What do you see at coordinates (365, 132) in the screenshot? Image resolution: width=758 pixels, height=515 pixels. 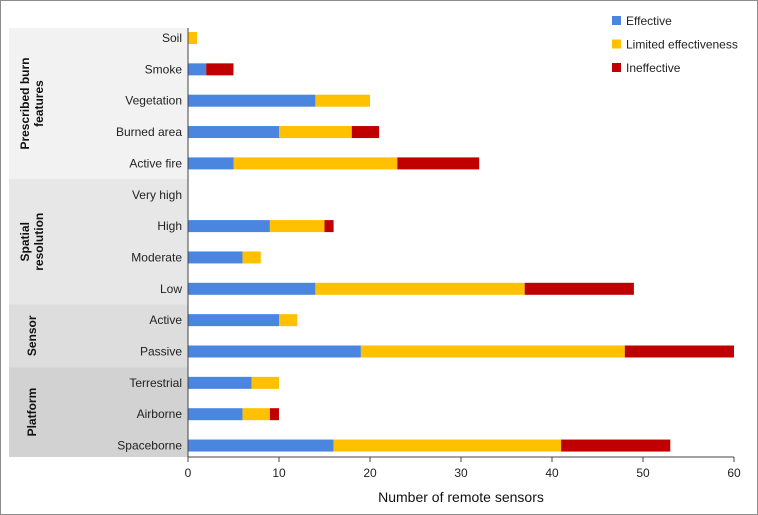 I see `bar-burned-area-ineffective` at bounding box center [365, 132].